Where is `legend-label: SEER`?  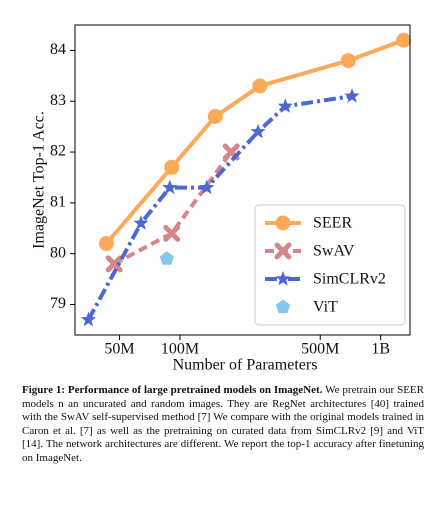 legend-label: SEER is located at coordinates (332, 223).